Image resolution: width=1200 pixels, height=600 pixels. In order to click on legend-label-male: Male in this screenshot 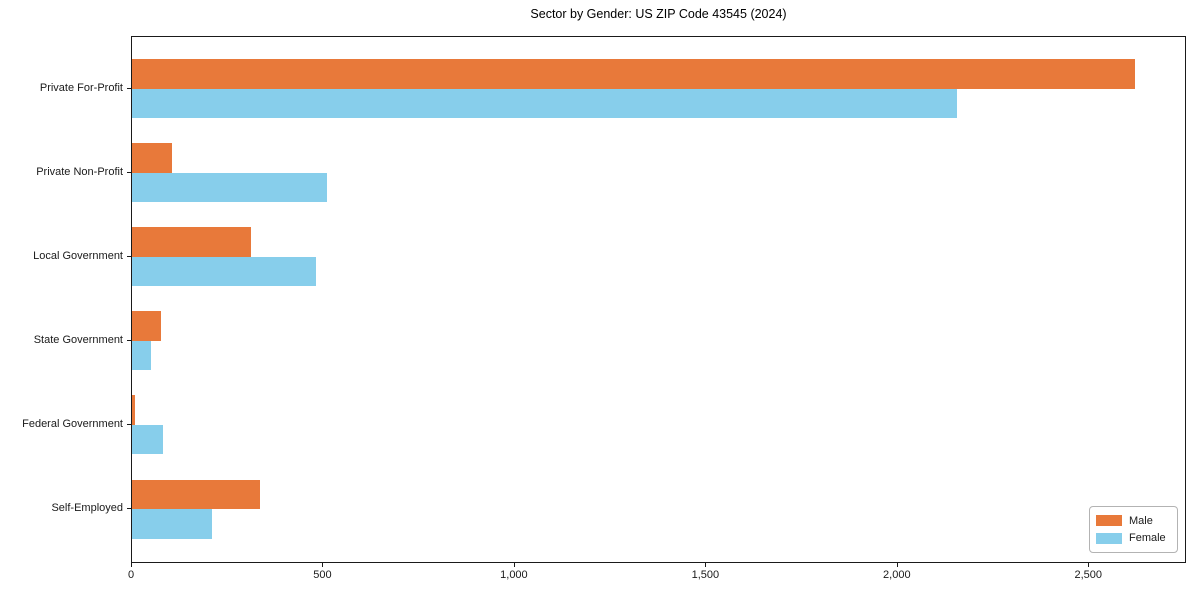, I will do `click(1141, 520)`.